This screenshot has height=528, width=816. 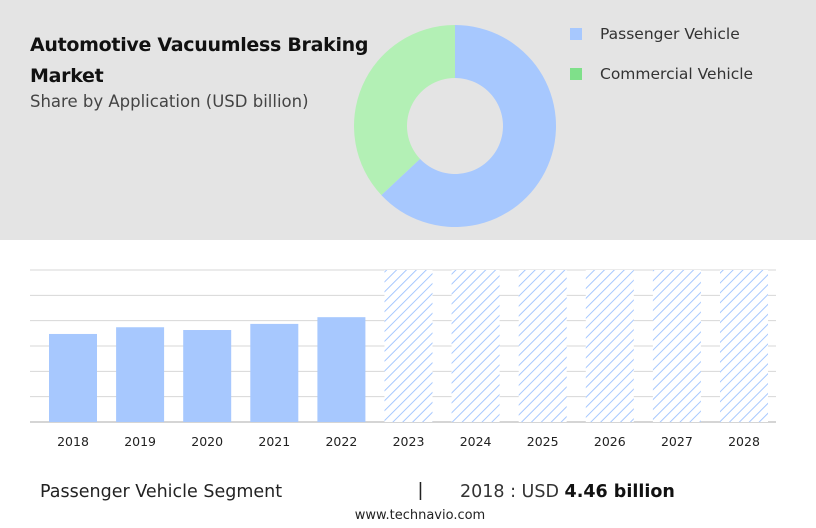 What do you see at coordinates (676, 346) in the screenshot?
I see `bar-forecast-2027` at bounding box center [676, 346].